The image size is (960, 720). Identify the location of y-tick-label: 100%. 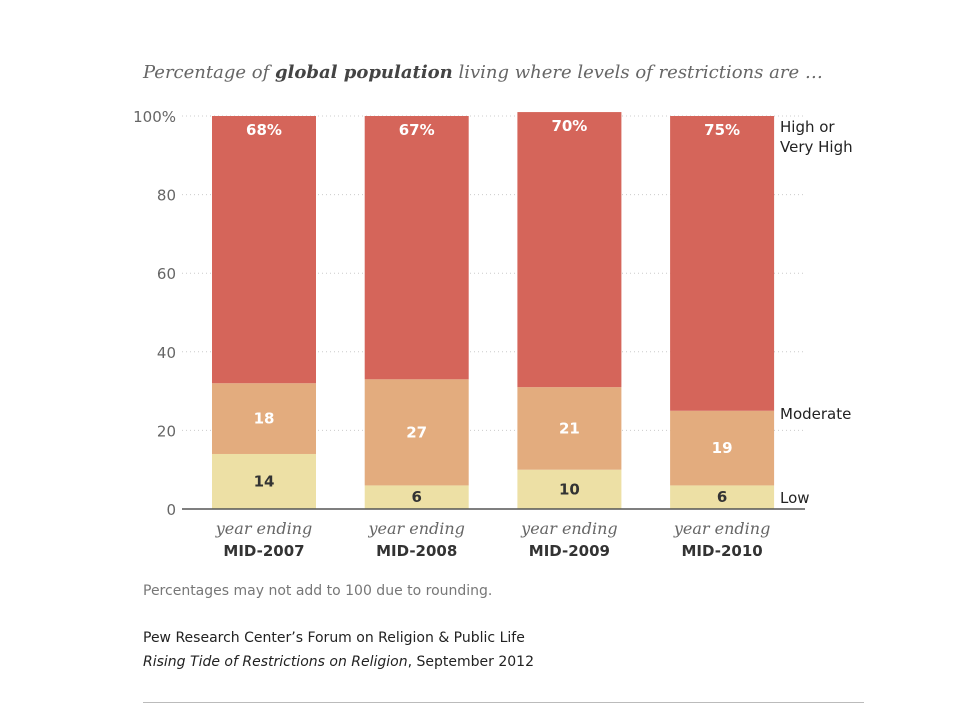
(154, 117).